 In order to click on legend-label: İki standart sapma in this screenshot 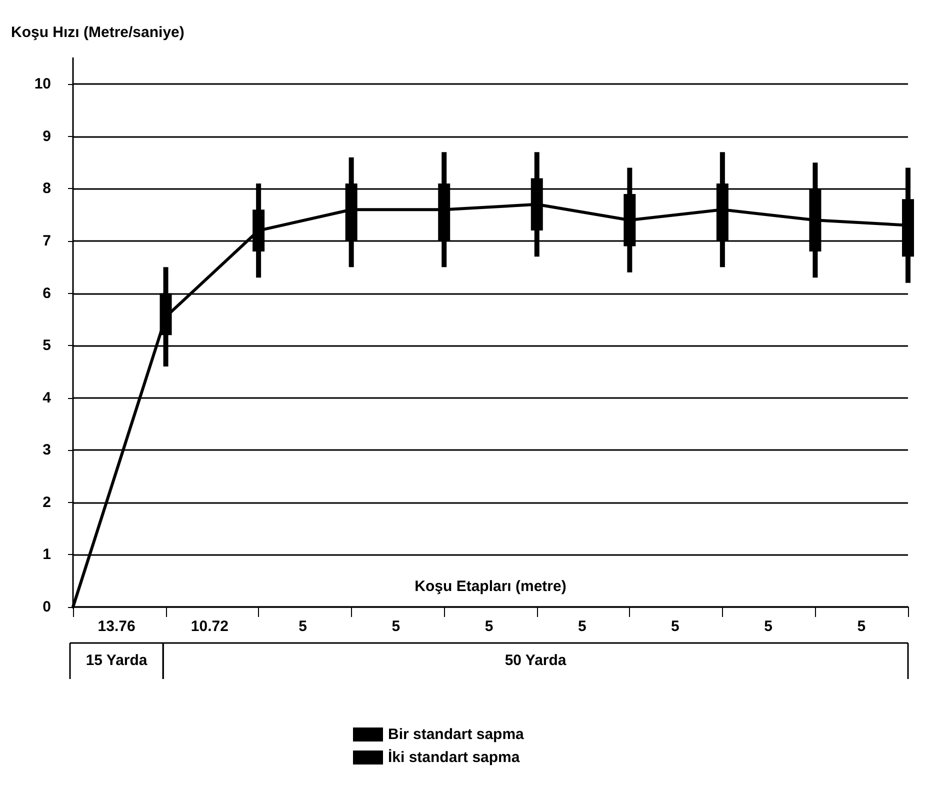, I will do `click(454, 757)`.